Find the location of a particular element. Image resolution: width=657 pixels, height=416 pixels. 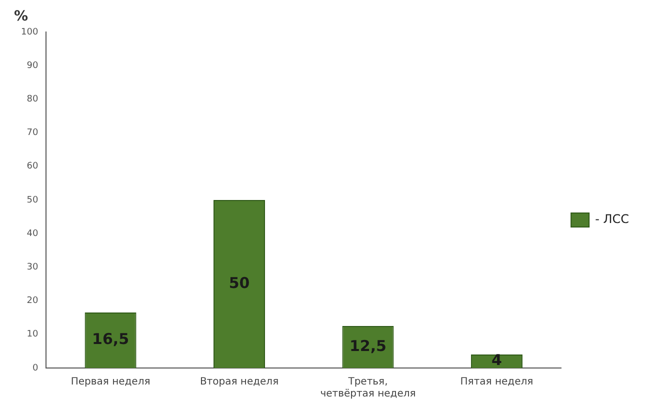

y-tick-label: 10 is located at coordinates (32, 335).